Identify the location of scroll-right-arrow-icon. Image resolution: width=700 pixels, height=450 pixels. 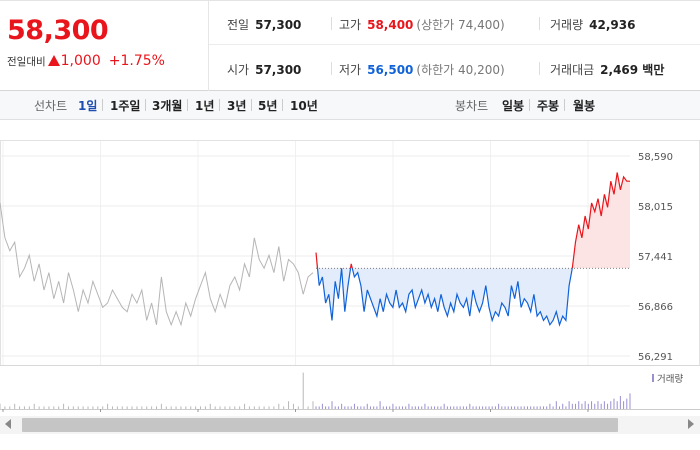
(691, 424).